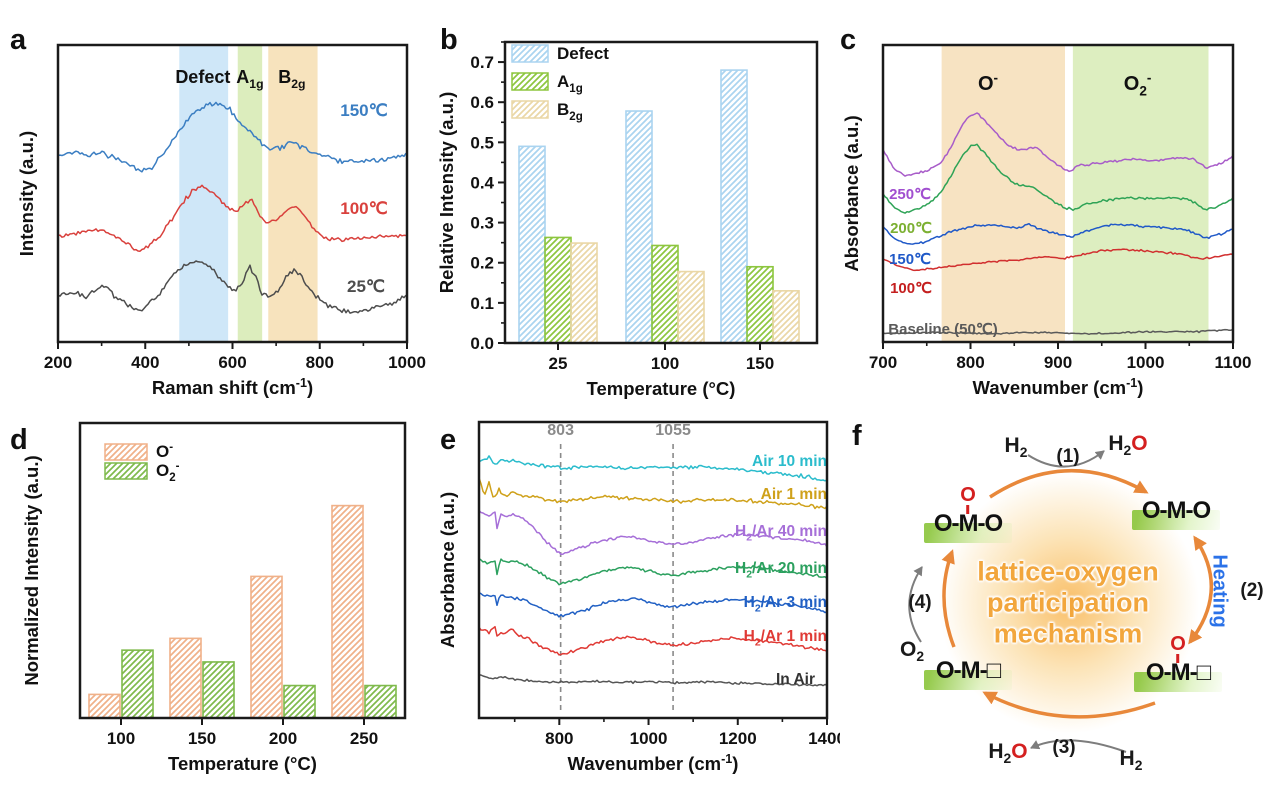 This screenshot has height=812, width=1274. Describe the element at coordinates (1128, 445) in the screenshot. I see `label-h2o-top: H2O` at that location.